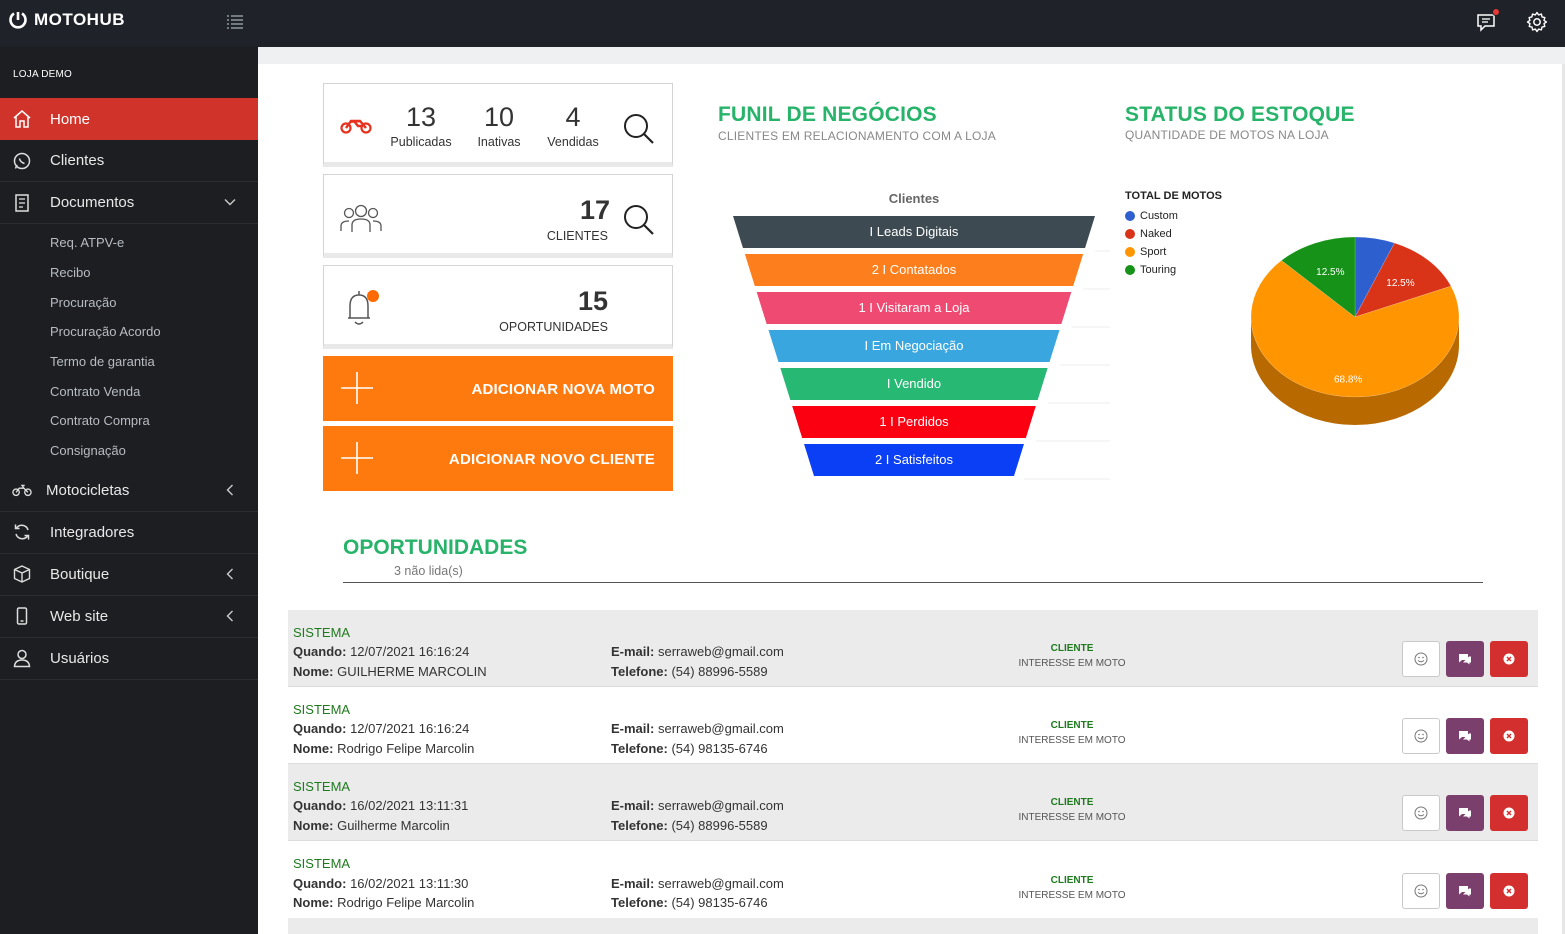  Describe the element at coordinates (87, 243) in the screenshot. I see `submenu-item-atpv: Req. ATPV-e` at that location.